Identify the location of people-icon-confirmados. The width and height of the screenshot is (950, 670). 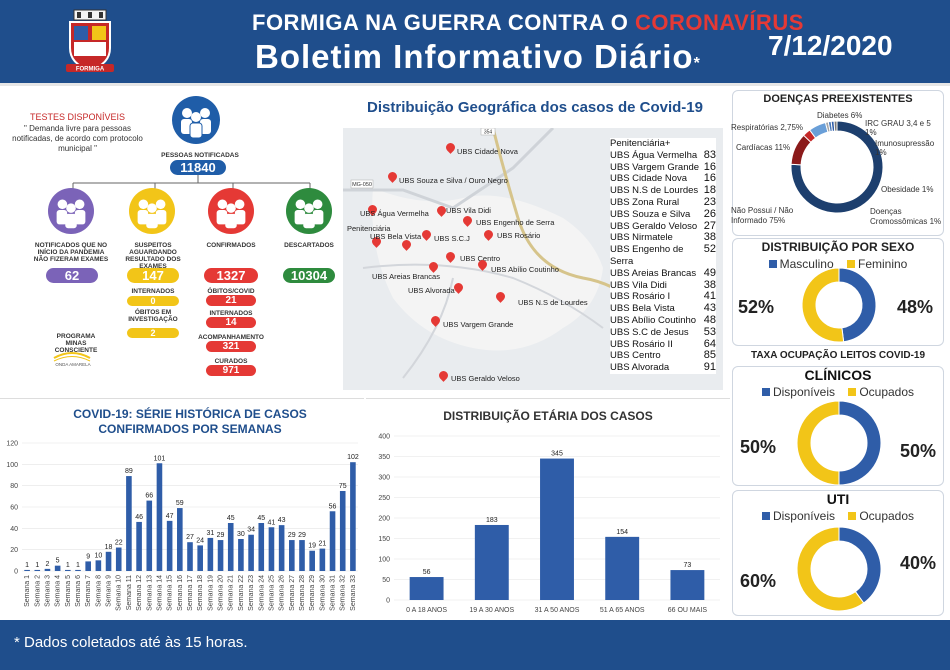
(231, 211).